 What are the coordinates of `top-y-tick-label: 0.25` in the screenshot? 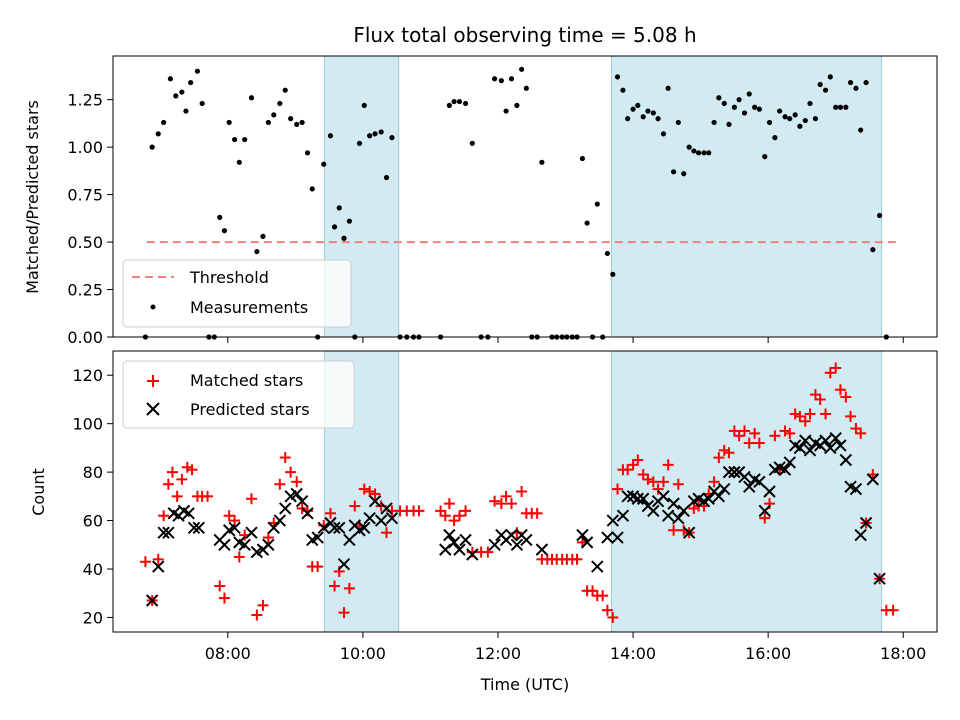 It's located at (85, 290).